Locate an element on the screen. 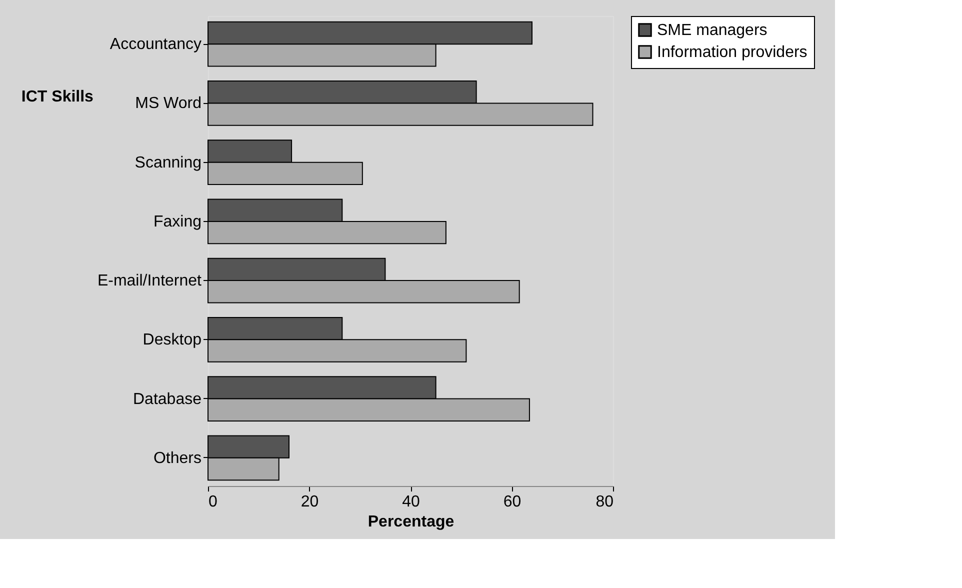  y-tick-label: Accountancy is located at coordinates (156, 45).